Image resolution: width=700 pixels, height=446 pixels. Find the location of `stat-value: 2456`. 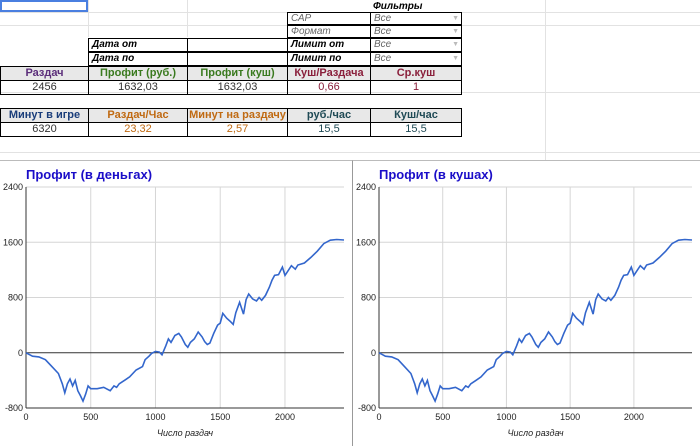

stat-value: 2456 is located at coordinates (44, 87).